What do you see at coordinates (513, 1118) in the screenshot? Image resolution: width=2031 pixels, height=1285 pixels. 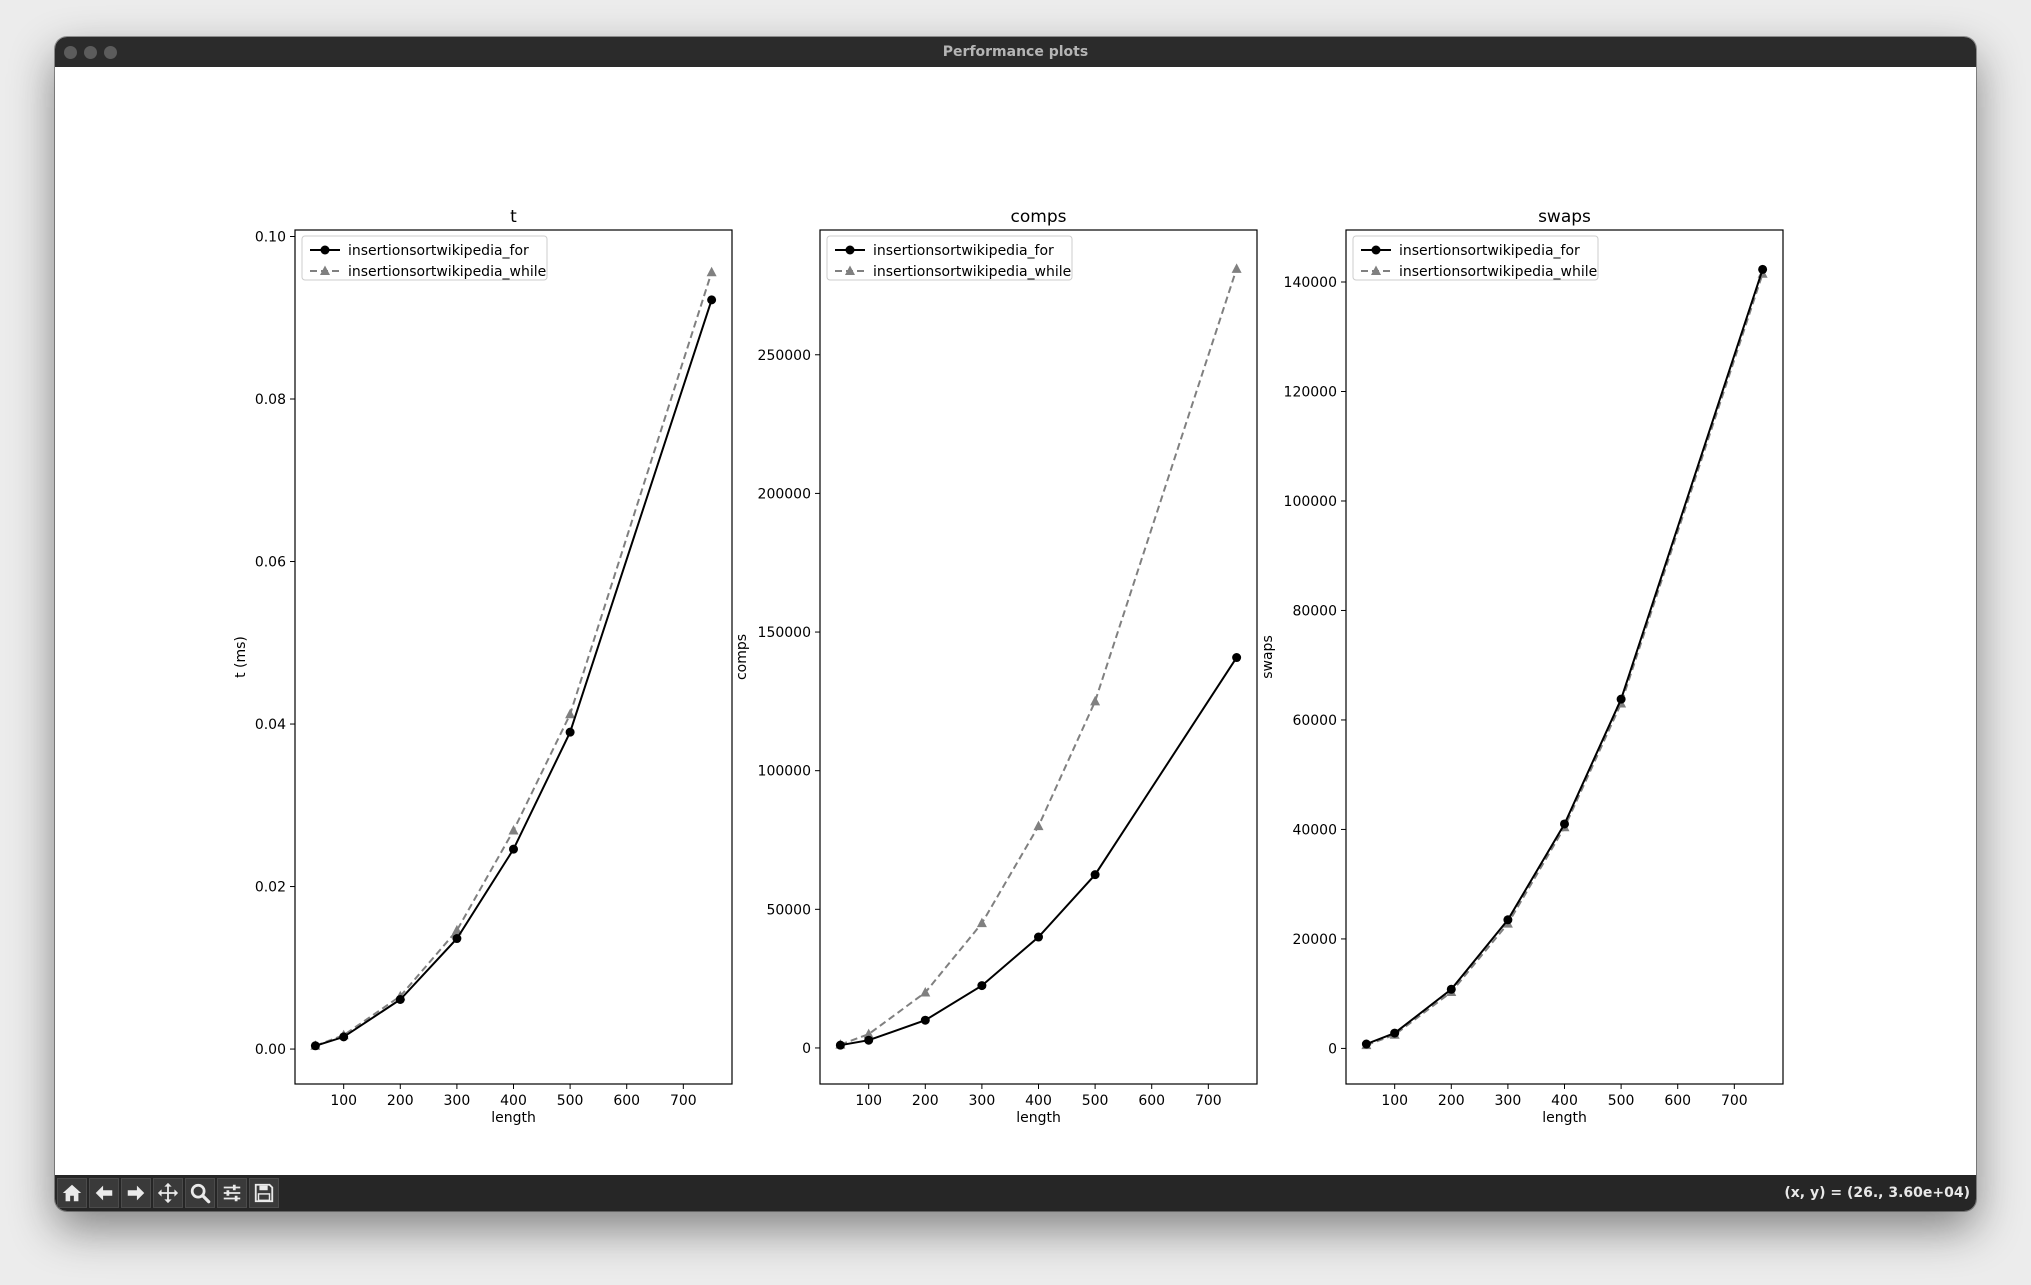 I see `x-axis-label-t: length` at bounding box center [513, 1118].